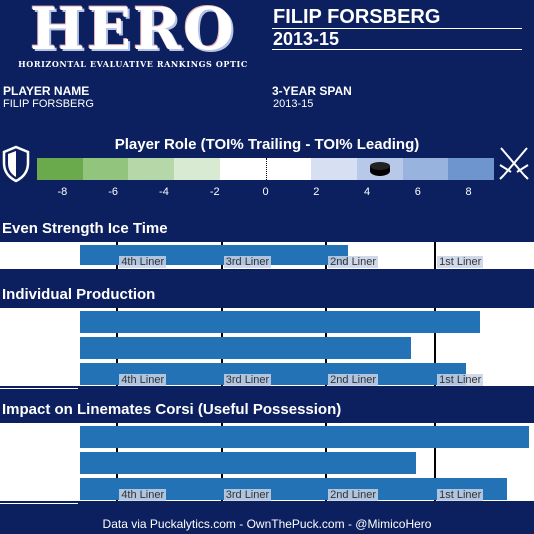  Describe the element at coordinates (49, 347) in the screenshot. I see `category-label: First A/60` at that location.